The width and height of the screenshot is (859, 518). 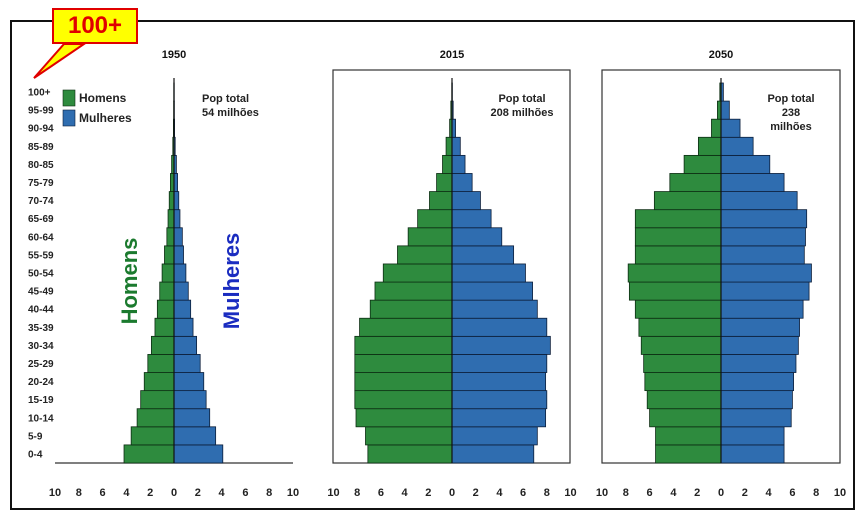 What do you see at coordinates (41, 219) in the screenshot?
I see `age-label: 65-69` at bounding box center [41, 219].